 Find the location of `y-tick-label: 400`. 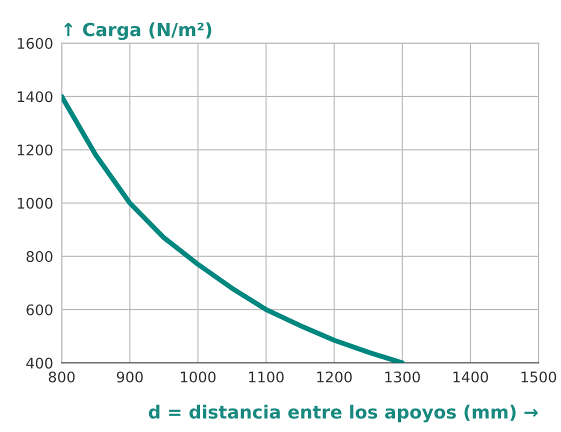

y-tick-label: 400 is located at coordinates (39, 363).